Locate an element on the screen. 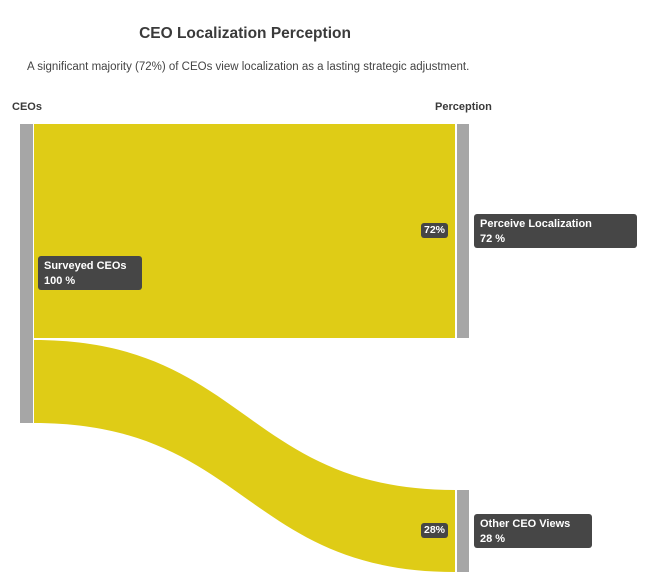 Image resolution: width=646 pixels, height=583 pixels. node-name: Surveyed CEOs is located at coordinates (85, 266).